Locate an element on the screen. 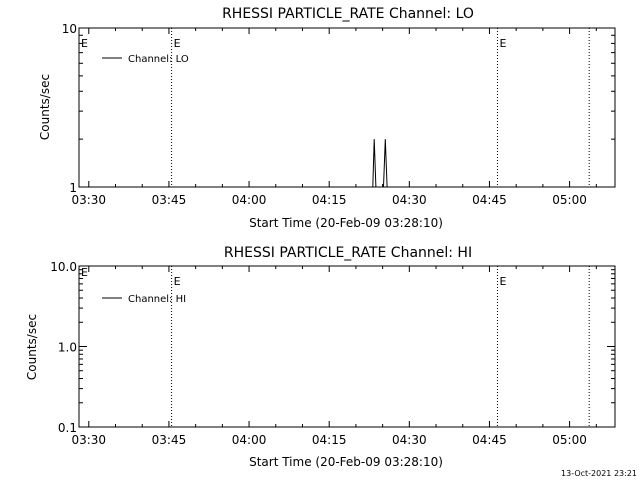 Image resolution: width=640 pixels, height=480 pixels. hi-x-tick-label: 03:30 is located at coordinates (88, 440).